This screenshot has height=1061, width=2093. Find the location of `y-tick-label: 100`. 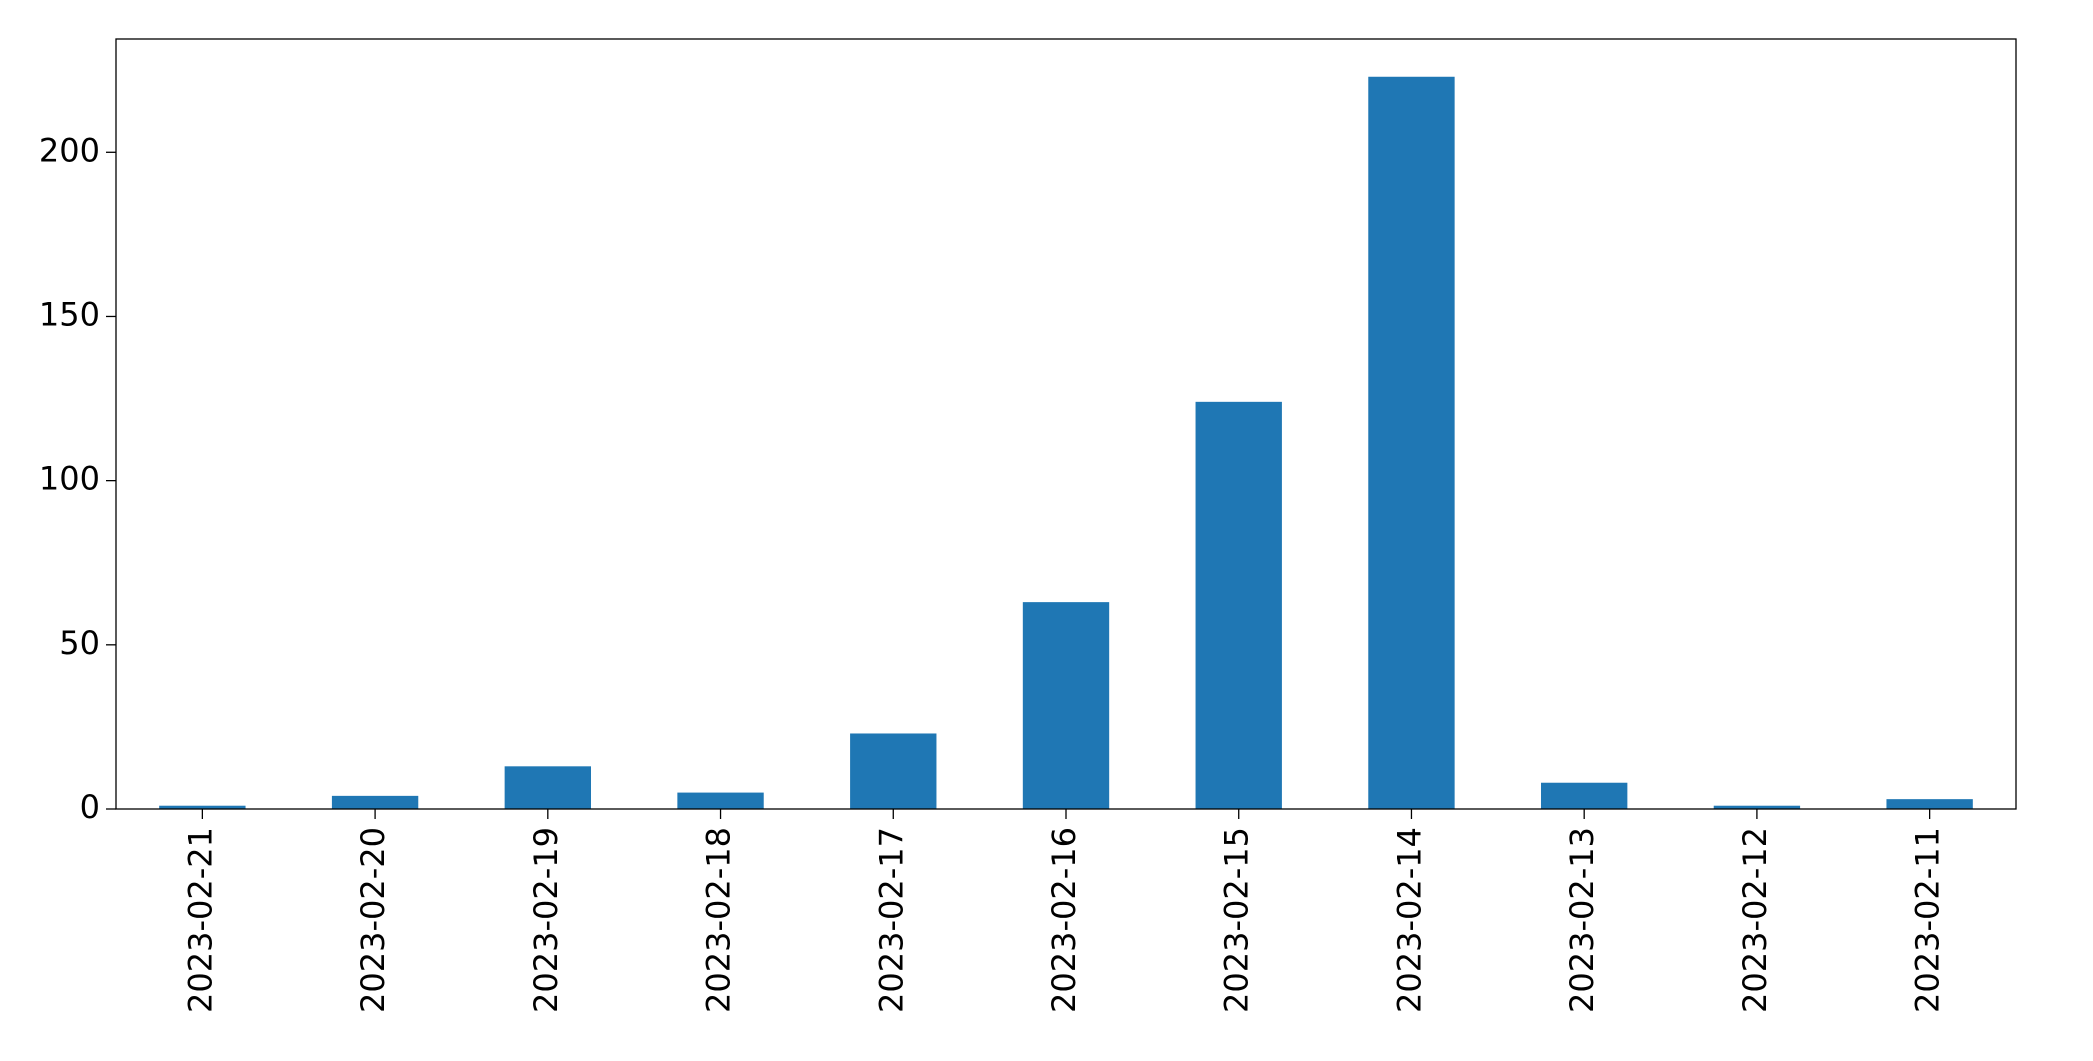

y-tick-label: 100 is located at coordinates (69, 479).